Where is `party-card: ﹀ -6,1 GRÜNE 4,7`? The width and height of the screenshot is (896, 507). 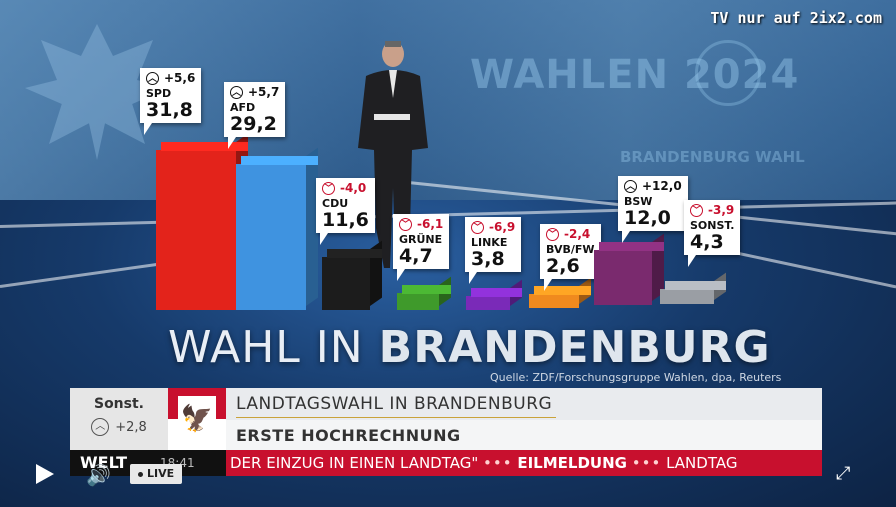 party-card: ﹀ -6,1 GRÜNE 4,7 is located at coordinates (421, 247).